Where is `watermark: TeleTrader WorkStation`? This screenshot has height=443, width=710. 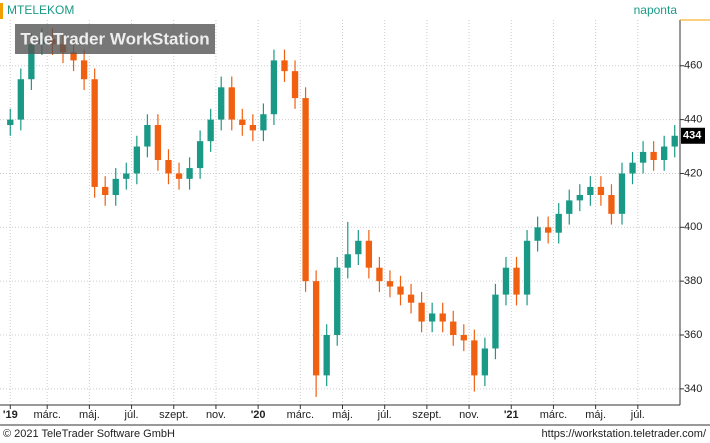 watermark: TeleTrader WorkStation is located at coordinates (114, 38).